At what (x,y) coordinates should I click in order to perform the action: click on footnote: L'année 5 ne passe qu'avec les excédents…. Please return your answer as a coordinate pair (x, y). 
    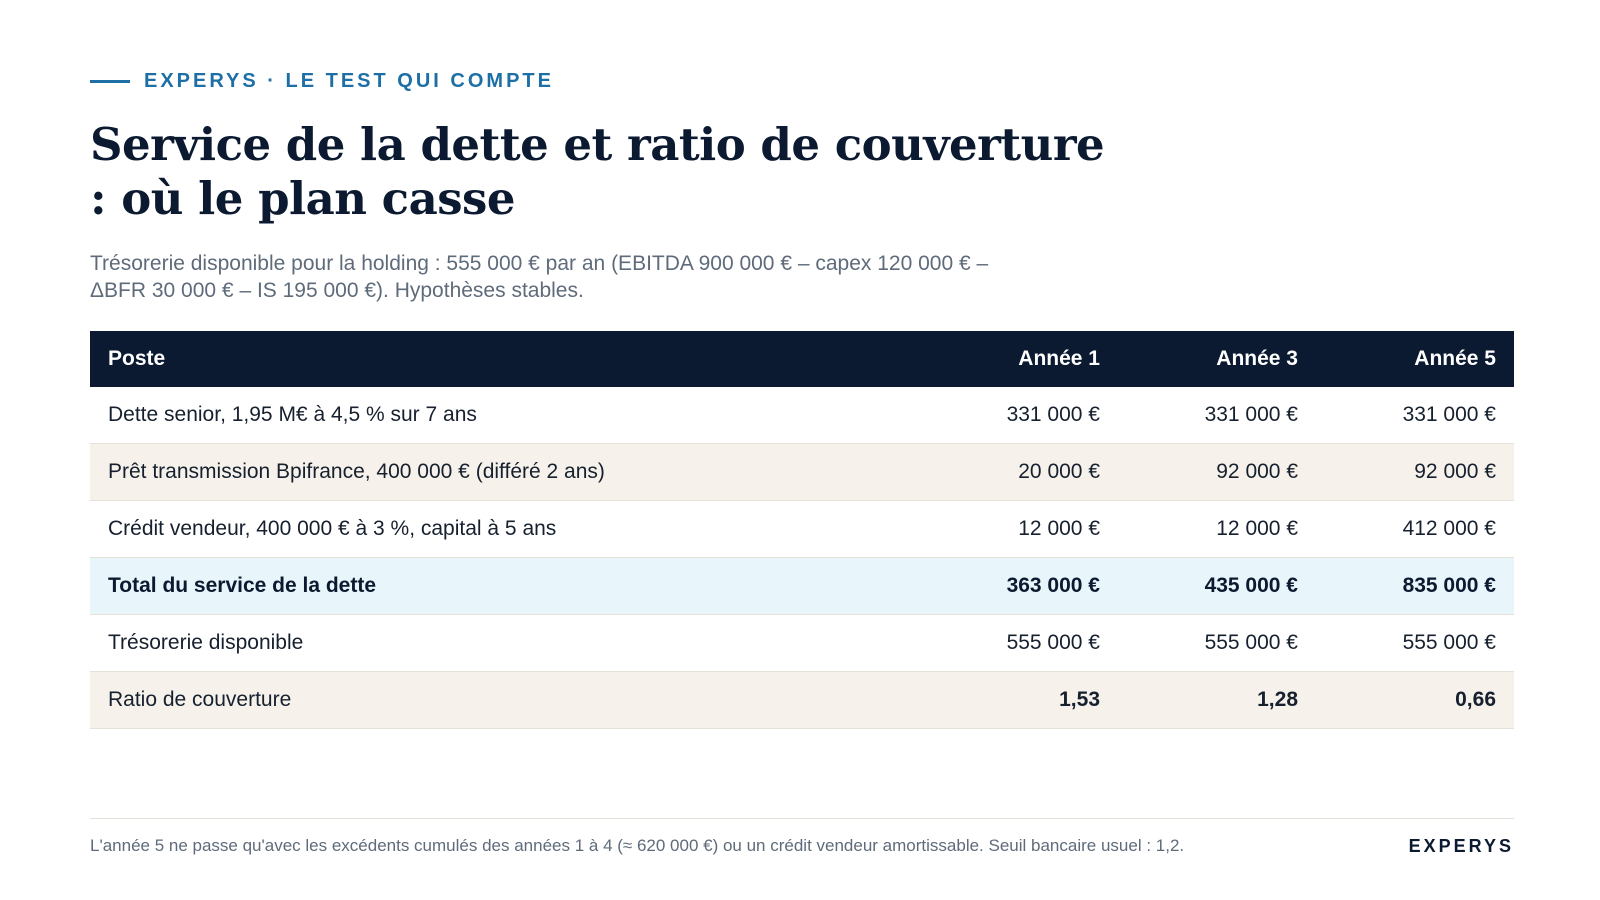
    Looking at the image, I should click on (637, 845).